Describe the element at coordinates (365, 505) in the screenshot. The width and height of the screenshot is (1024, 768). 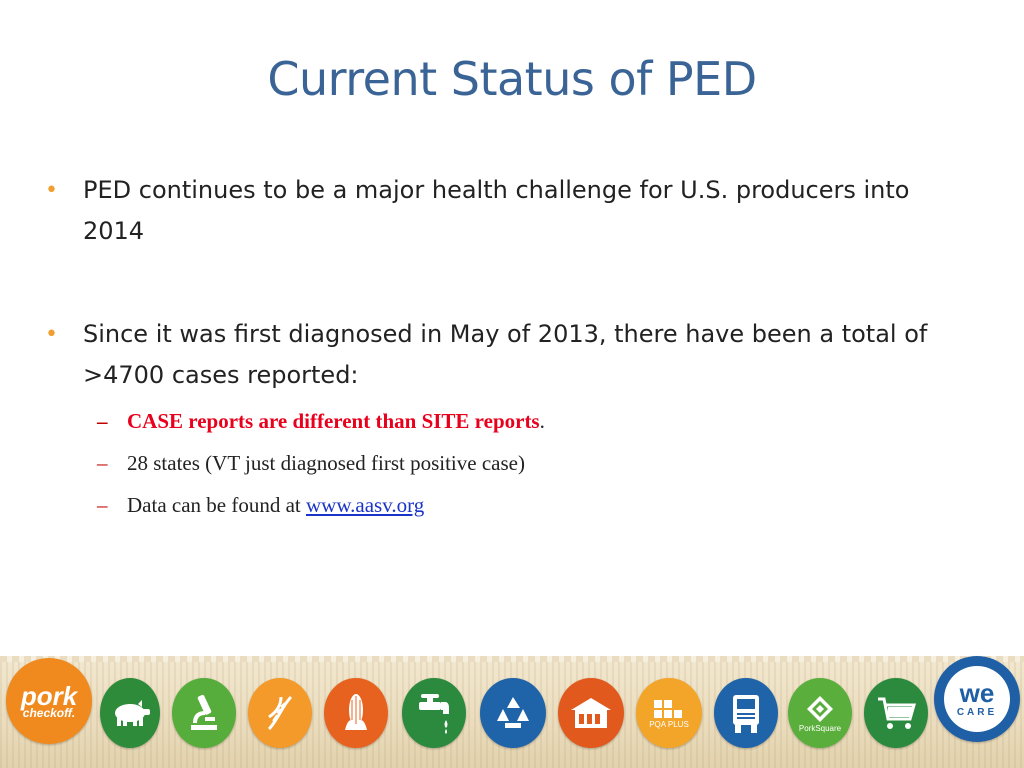
I see `aasv-link: www.aasv.org` at that location.